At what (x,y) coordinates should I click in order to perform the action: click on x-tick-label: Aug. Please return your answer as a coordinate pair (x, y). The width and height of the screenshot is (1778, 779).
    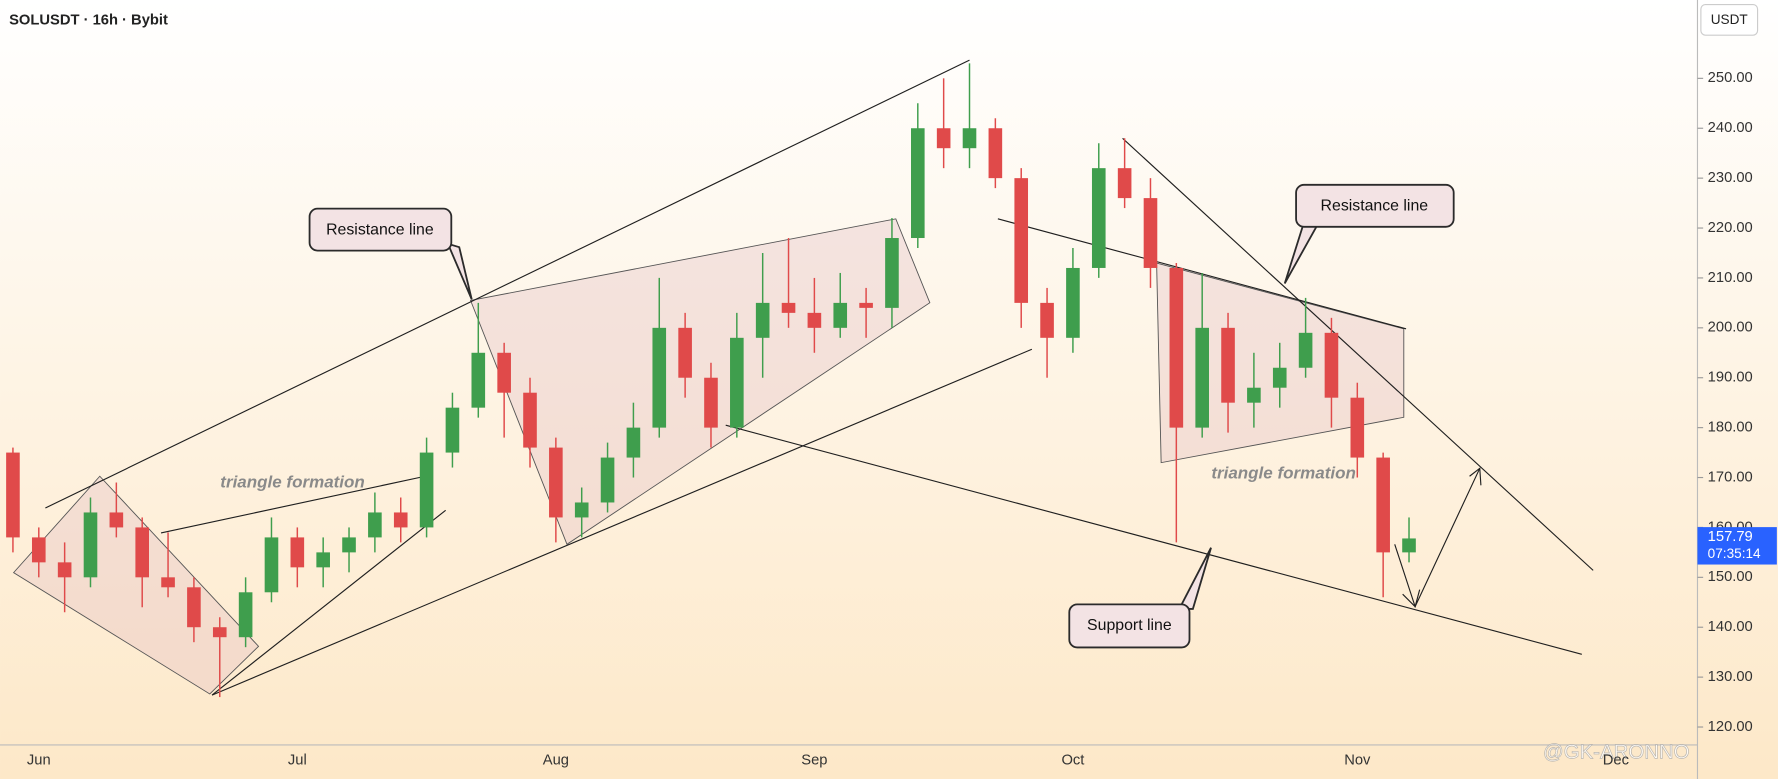
    Looking at the image, I should click on (556, 761).